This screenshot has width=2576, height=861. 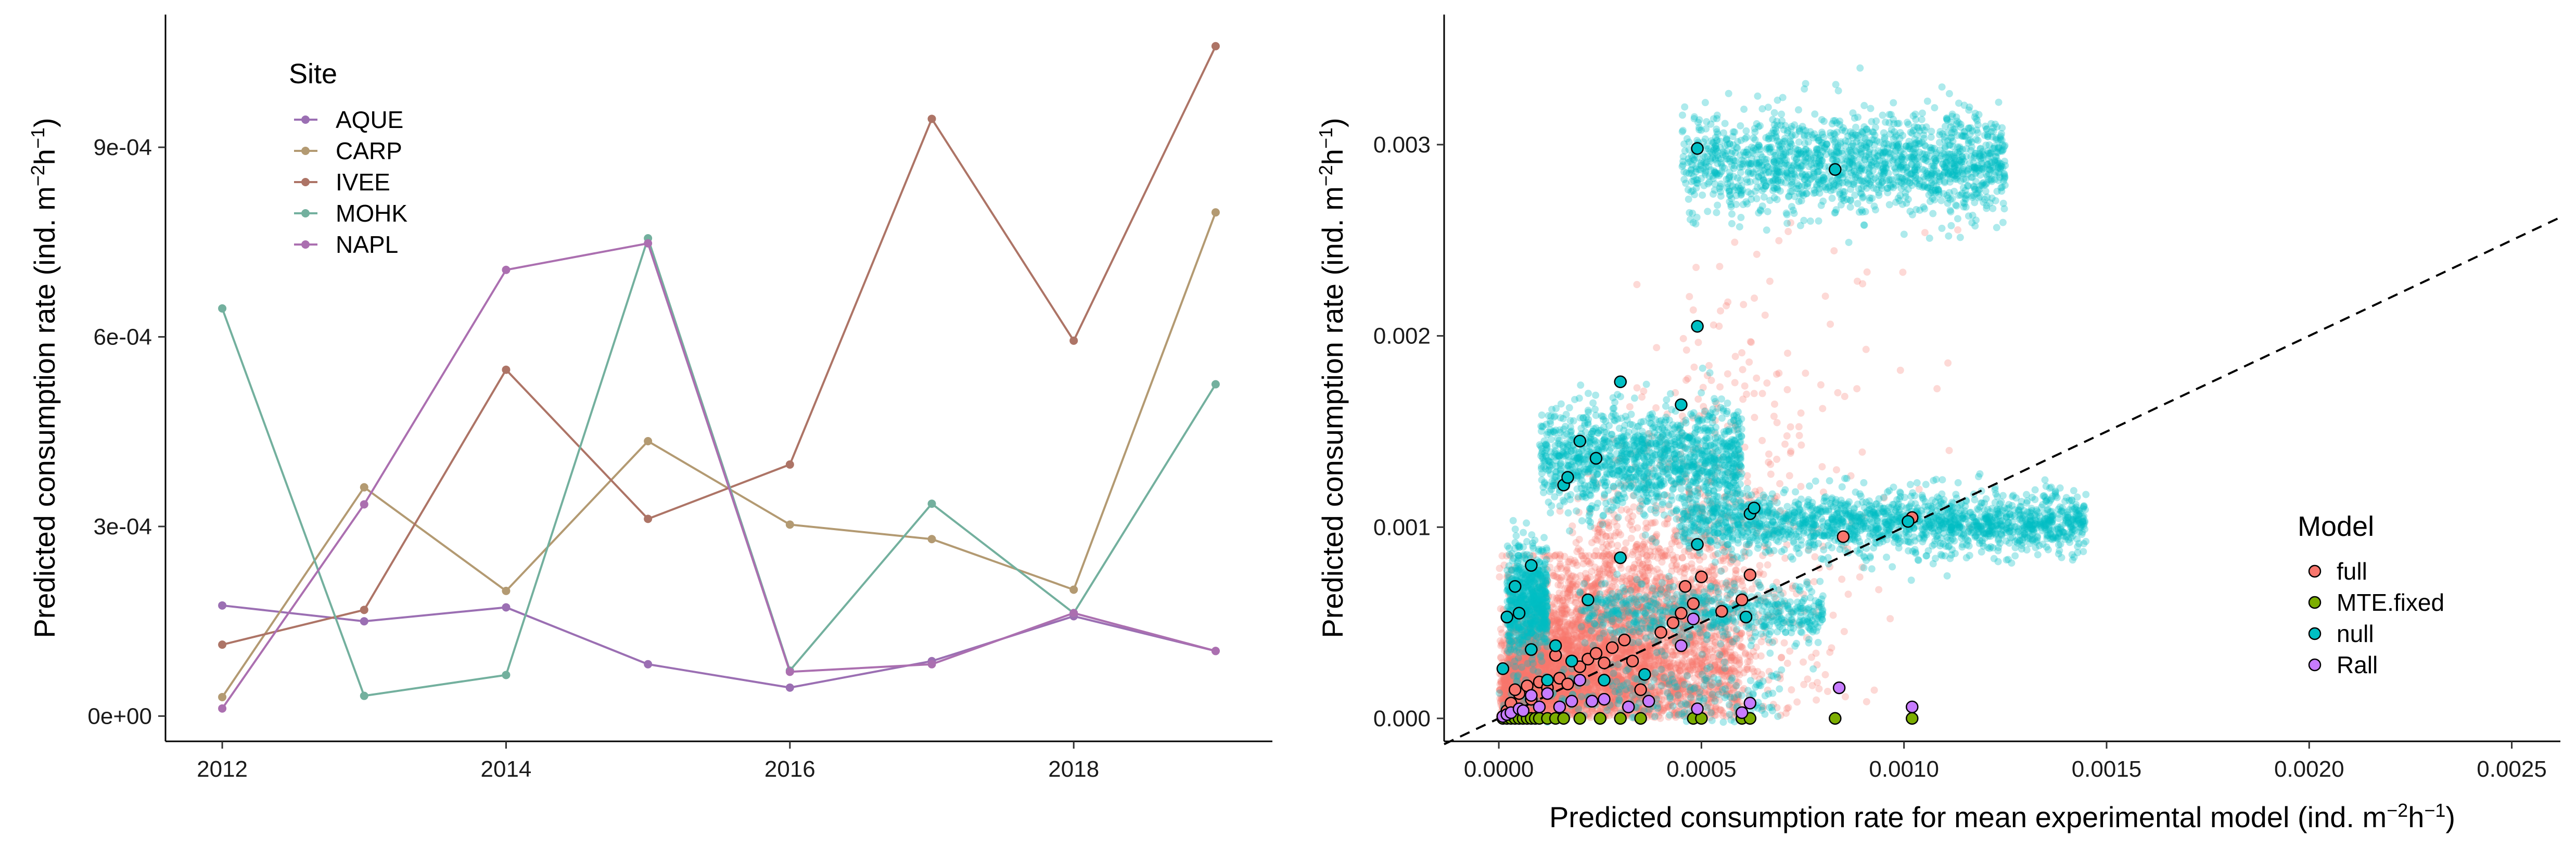 What do you see at coordinates (313, 73) in the screenshot?
I see `legend-title: Site` at bounding box center [313, 73].